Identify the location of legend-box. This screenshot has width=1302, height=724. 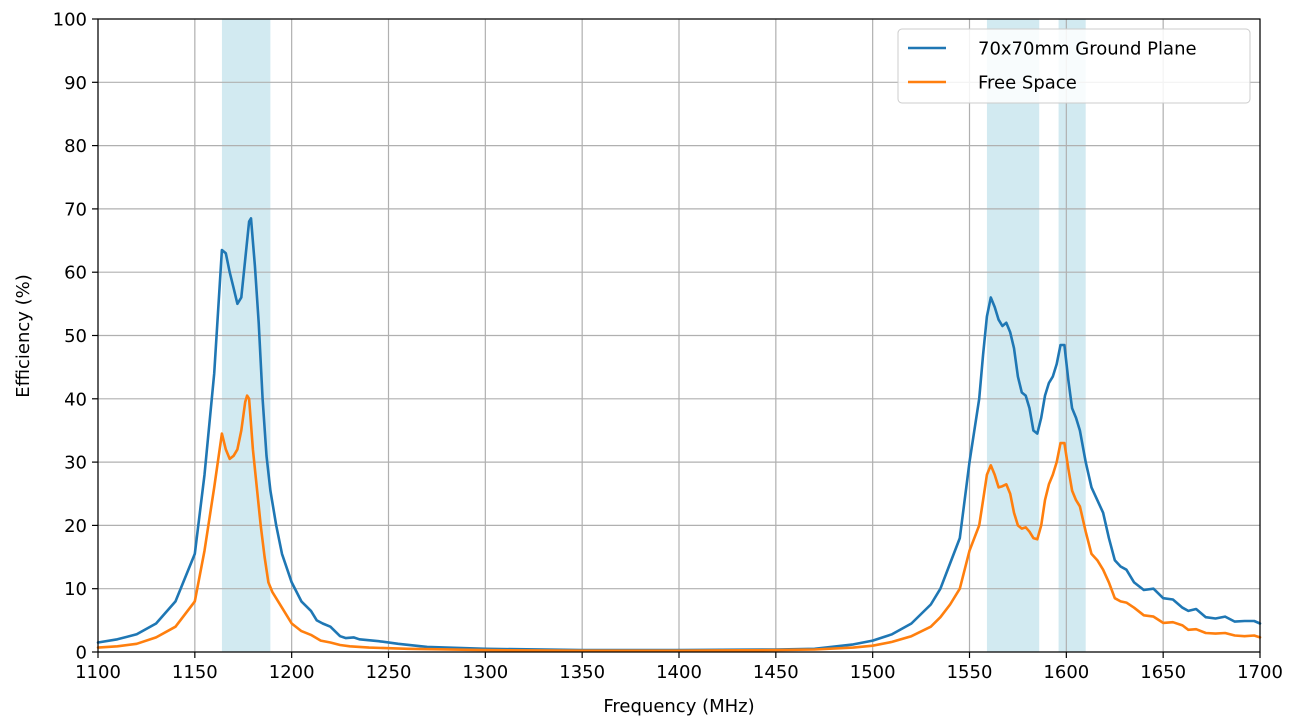
(1074, 66).